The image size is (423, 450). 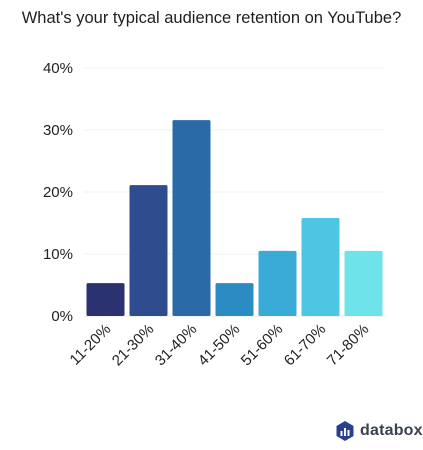 I want to click on x-tick-label: 61-70%, so click(x=305, y=345).